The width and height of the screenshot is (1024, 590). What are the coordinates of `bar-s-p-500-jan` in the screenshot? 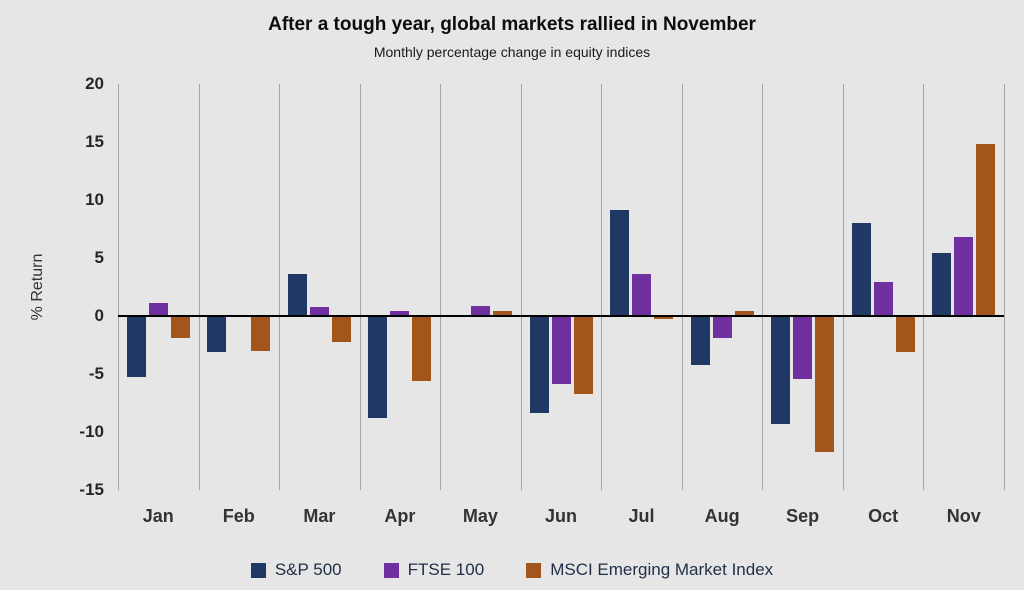 It's located at (136, 347).